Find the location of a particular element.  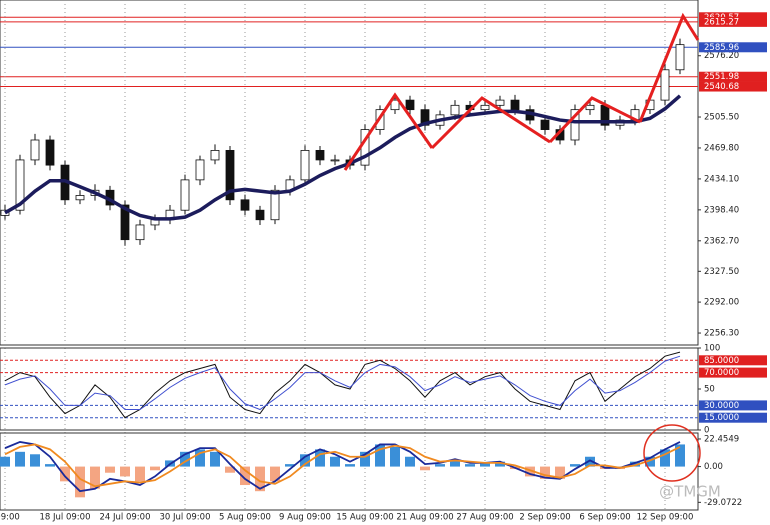

y-tick-label: 2505.50 is located at coordinates (721, 118).